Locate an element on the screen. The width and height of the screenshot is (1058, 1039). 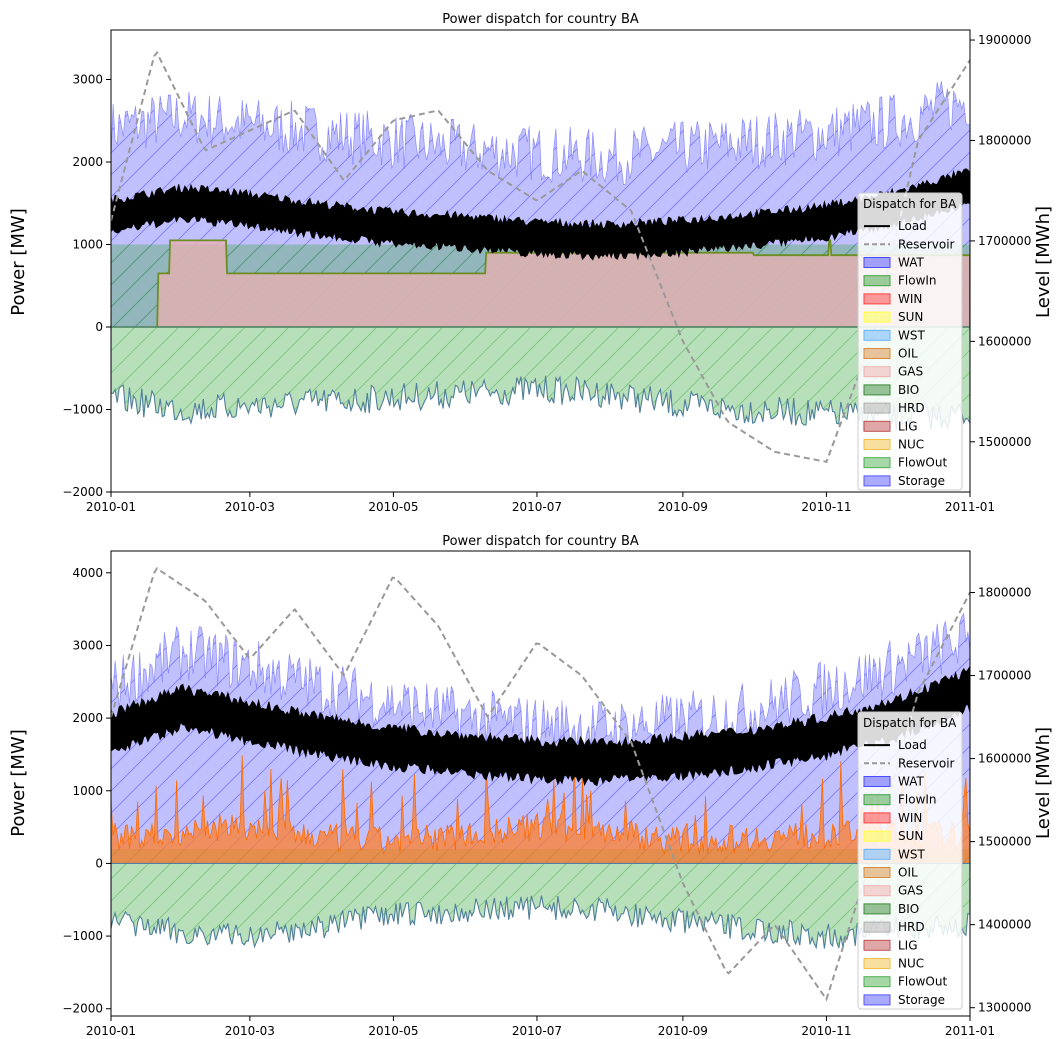
y-tick-label: 4000 is located at coordinates (87, 573).